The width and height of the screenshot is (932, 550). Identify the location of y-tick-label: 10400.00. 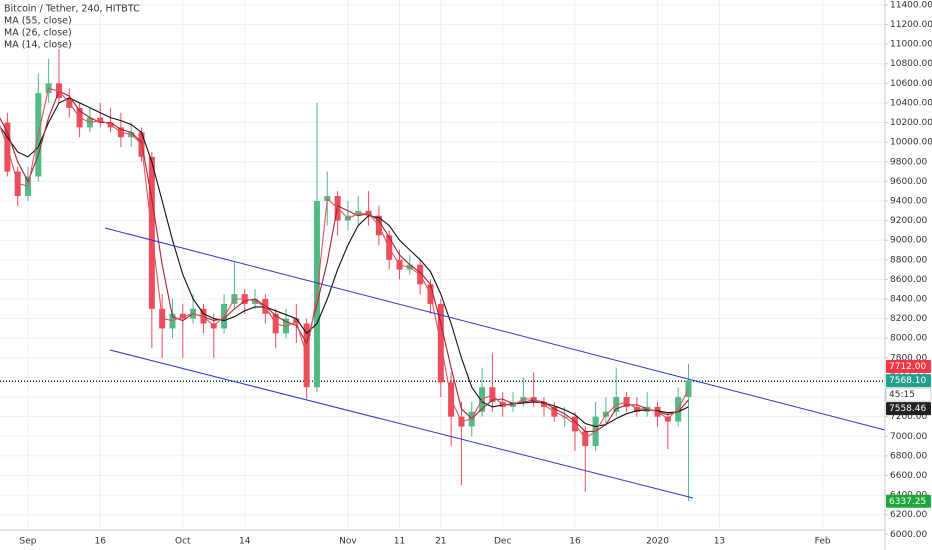
(911, 103).